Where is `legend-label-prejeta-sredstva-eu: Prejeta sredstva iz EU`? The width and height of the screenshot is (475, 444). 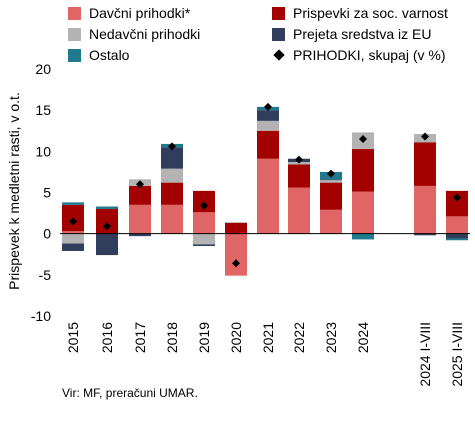
legend-label-prejeta-sredstva-eu: Prejeta sredstva iz EU is located at coordinates (362, 34).